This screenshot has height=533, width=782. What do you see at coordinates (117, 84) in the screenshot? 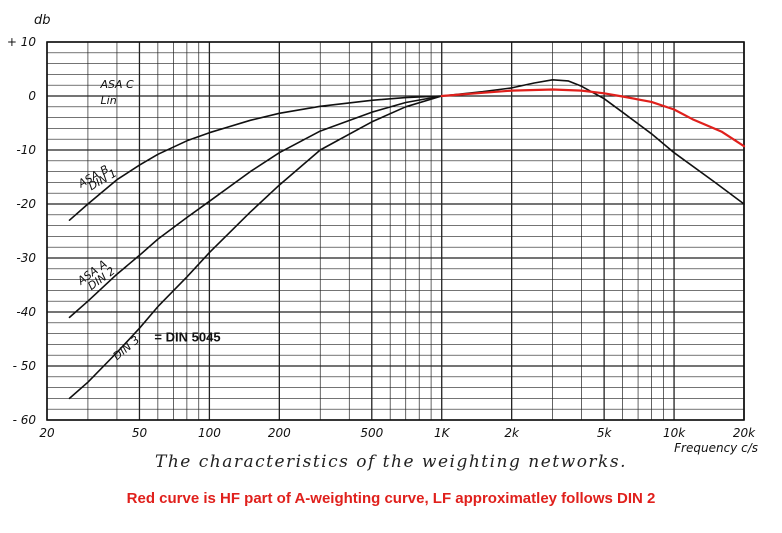
I see `curve-label: ASA C` at bounding box center [117, 84].